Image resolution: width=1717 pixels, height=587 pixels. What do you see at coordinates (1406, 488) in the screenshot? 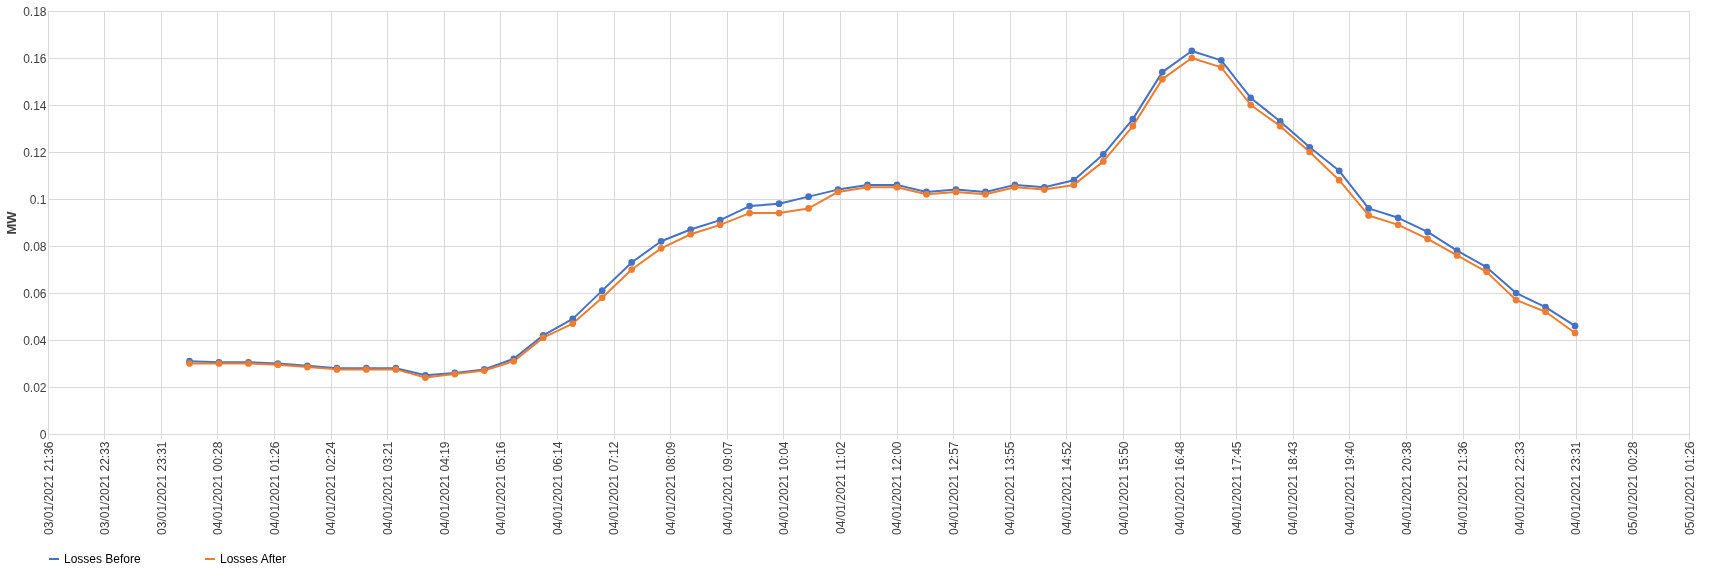
I see `x-tick-label: 04/01/2021 20:38` at bounding box center [1406, 488].